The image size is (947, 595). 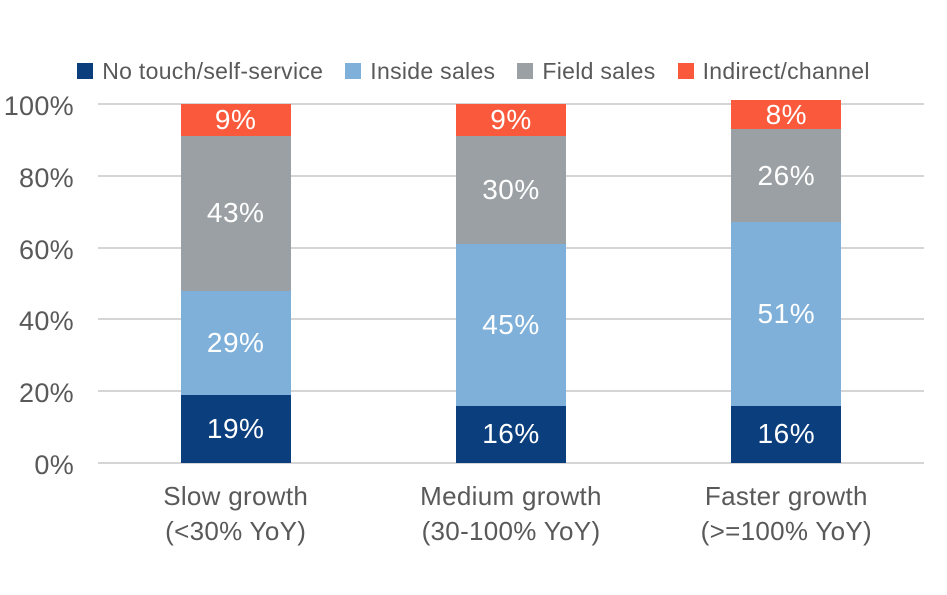 What do you see at coordinates (511, 496) in the screenshot?
I see `category-label-line1: Medium growth` at bounding box center [511, 496].